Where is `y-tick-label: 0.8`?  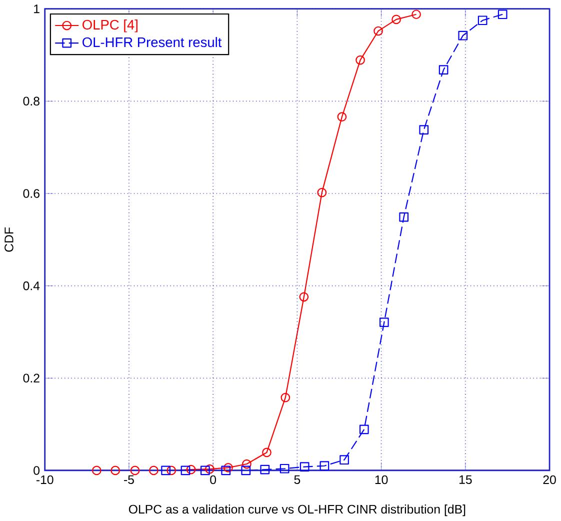 y-tick-label: 0.8 is located at coordinates (31, 101).